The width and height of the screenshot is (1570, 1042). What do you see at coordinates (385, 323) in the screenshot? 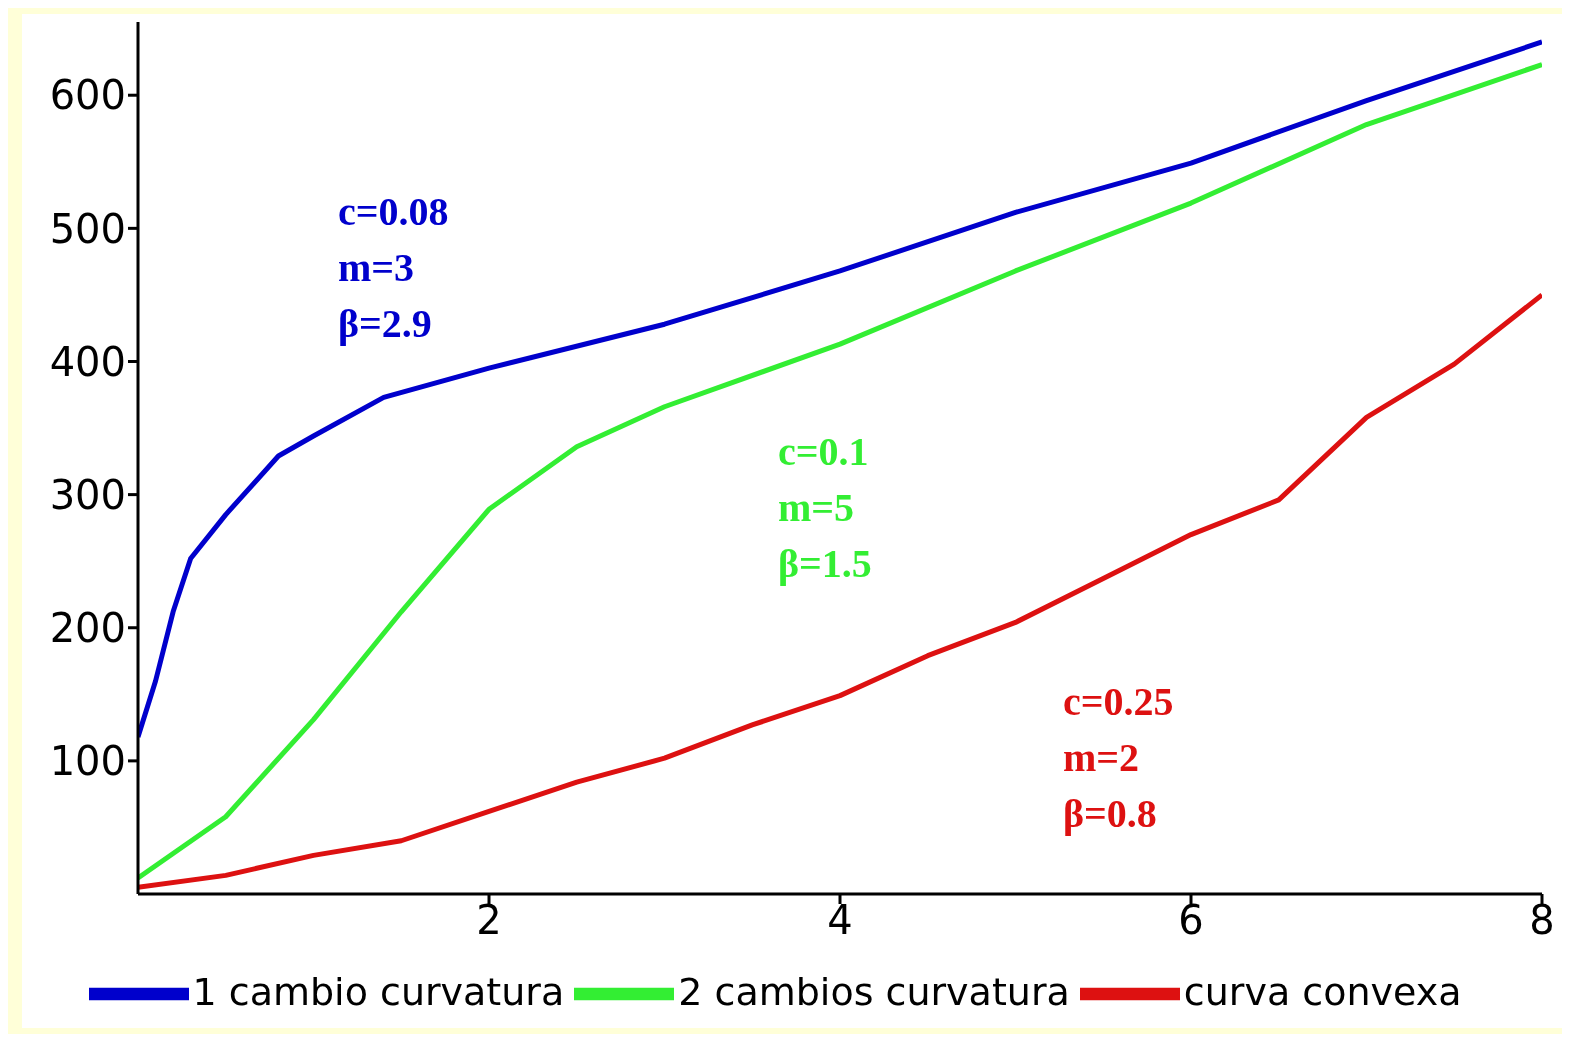
I see `annotation: β=2.9` at bounding box center [385, 323].